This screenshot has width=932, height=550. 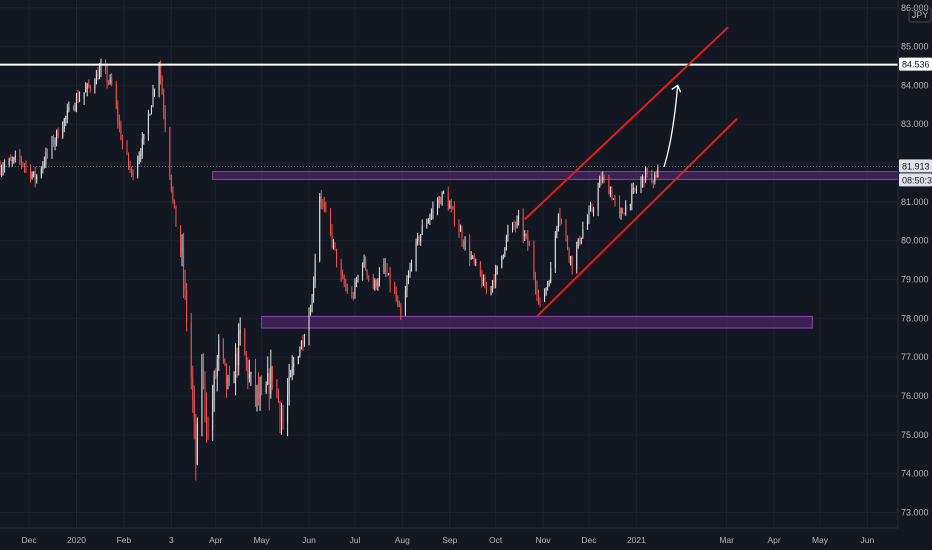 I want to click on channel-lower, so click(x=637, y=217).